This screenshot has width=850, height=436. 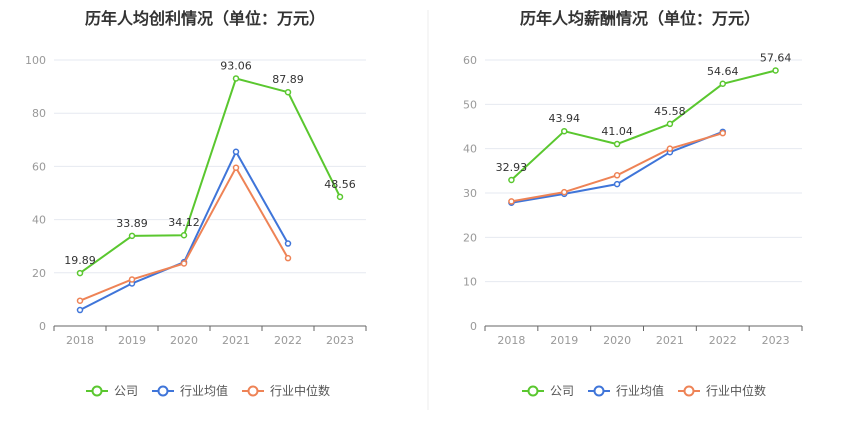 I want to click on y-tick-label: 50, so click(x=470, y=104).